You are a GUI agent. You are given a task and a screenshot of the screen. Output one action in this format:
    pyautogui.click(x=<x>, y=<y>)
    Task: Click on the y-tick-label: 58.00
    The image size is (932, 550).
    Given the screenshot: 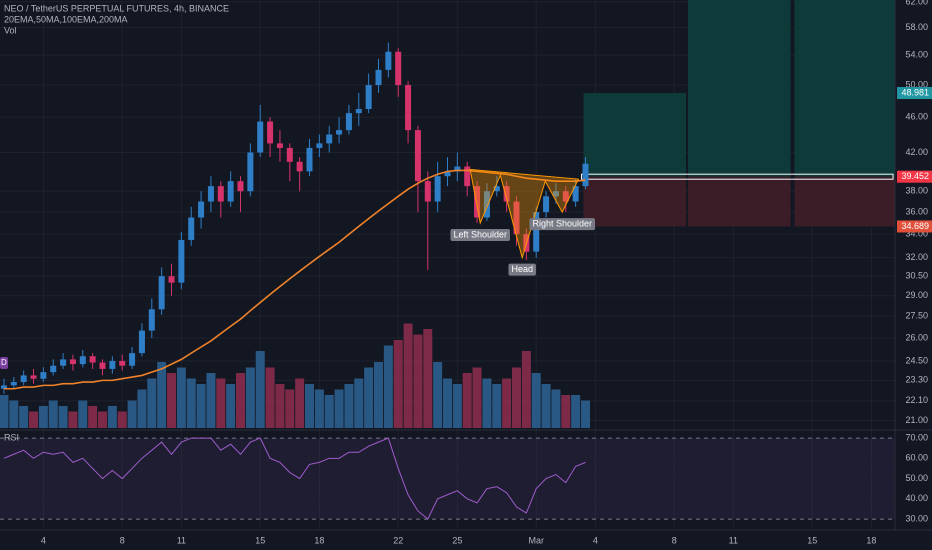 What is the action you would take?
    pyautogui.click(x=916, y=27)
    